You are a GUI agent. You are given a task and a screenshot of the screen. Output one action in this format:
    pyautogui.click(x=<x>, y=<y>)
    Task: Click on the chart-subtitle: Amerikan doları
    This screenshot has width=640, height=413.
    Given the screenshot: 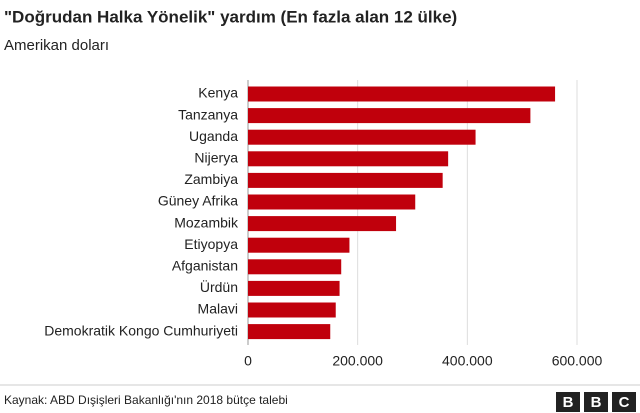 What is the action you would take?
    pyautogui.click(x=56, y=45)
    